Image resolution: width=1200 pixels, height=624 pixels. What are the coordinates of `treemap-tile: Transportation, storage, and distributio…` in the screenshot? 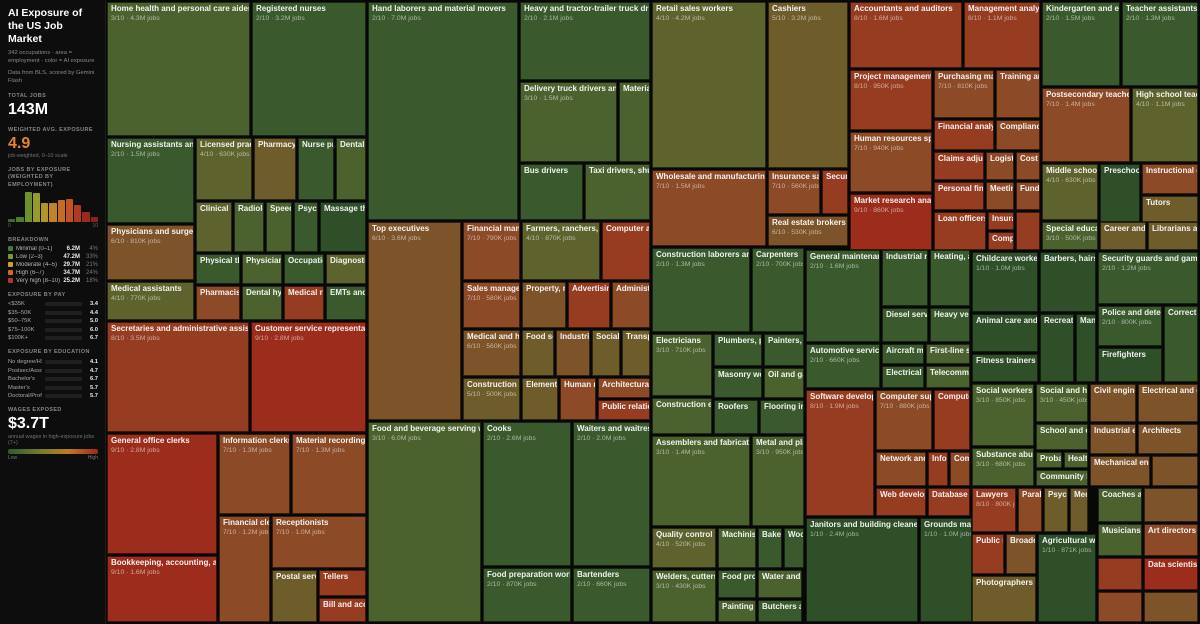 It's located at (636, 353).